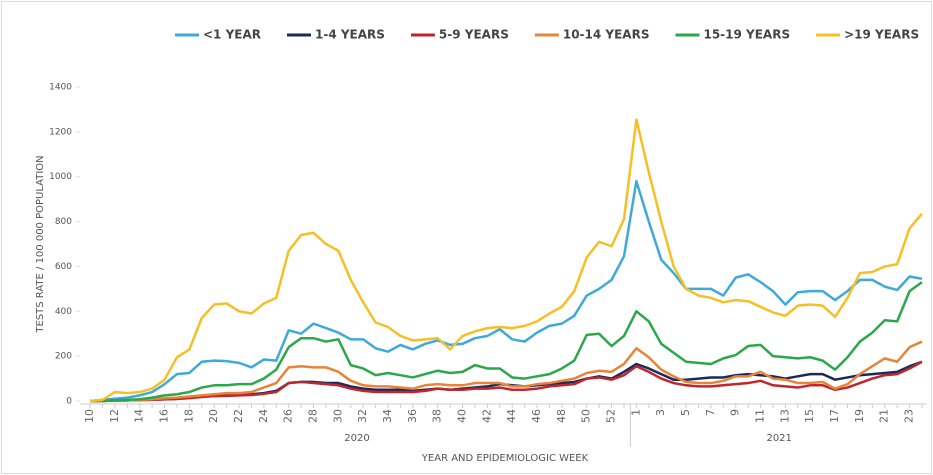  Describe the element at coordinates (437, 416) in the screenshot. I see `x-tick-label: 38` at that location.